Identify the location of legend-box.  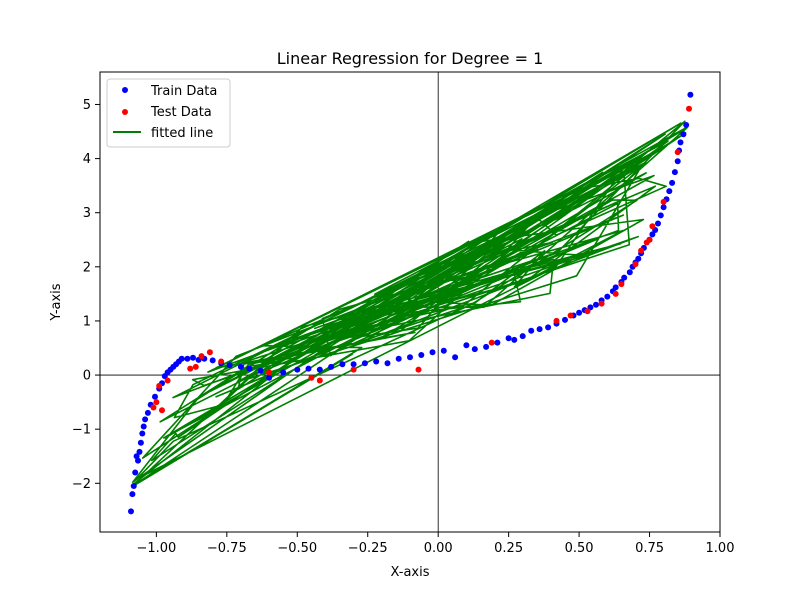
(168, 113).